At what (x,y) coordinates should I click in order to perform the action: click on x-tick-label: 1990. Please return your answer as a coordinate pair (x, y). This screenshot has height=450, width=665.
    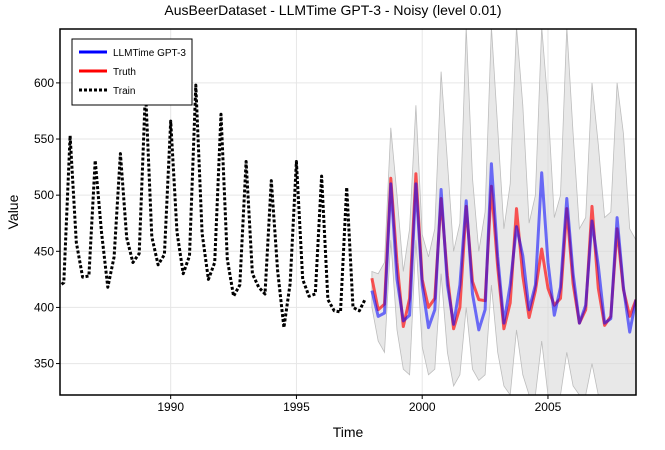
    Looking at the image, I should click on (170, 407).